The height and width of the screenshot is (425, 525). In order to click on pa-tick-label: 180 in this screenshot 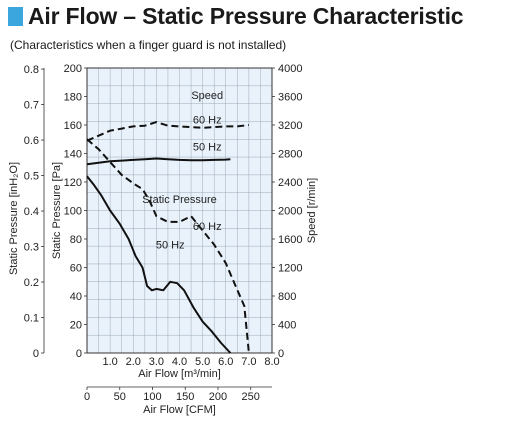, I will do `click(73, 98)`.